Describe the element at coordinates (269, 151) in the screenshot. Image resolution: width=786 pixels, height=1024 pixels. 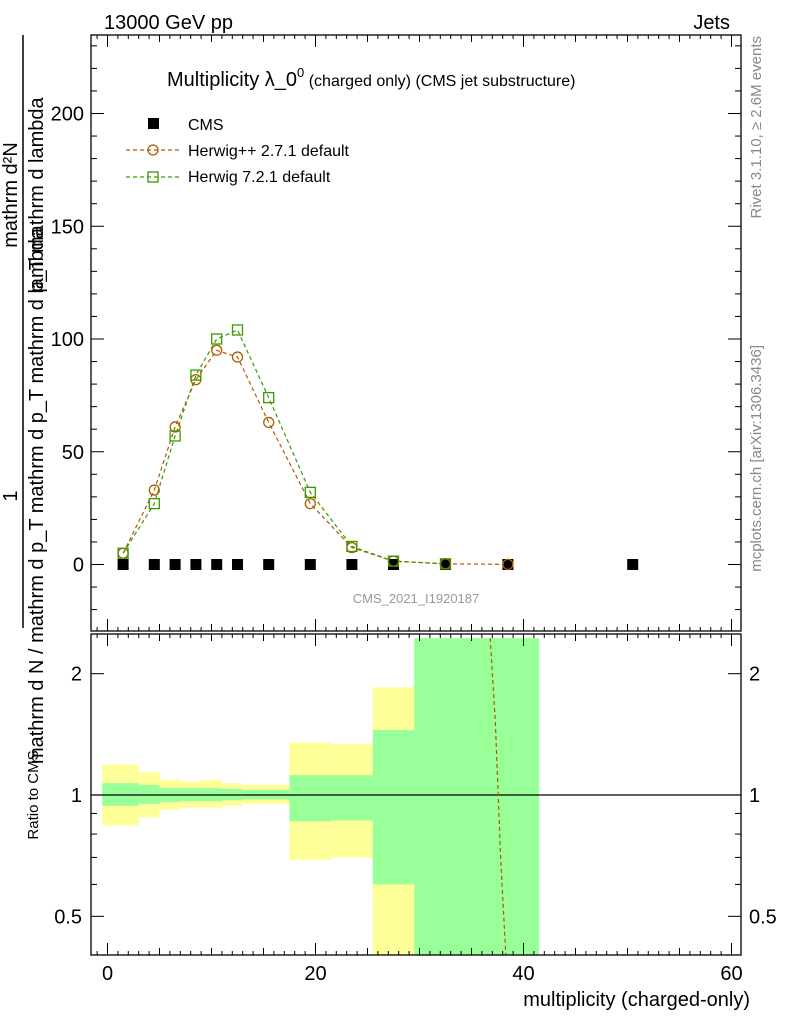
I see `legend-herwigpp-label: Herwig++ 2.7.1 default` at that location.